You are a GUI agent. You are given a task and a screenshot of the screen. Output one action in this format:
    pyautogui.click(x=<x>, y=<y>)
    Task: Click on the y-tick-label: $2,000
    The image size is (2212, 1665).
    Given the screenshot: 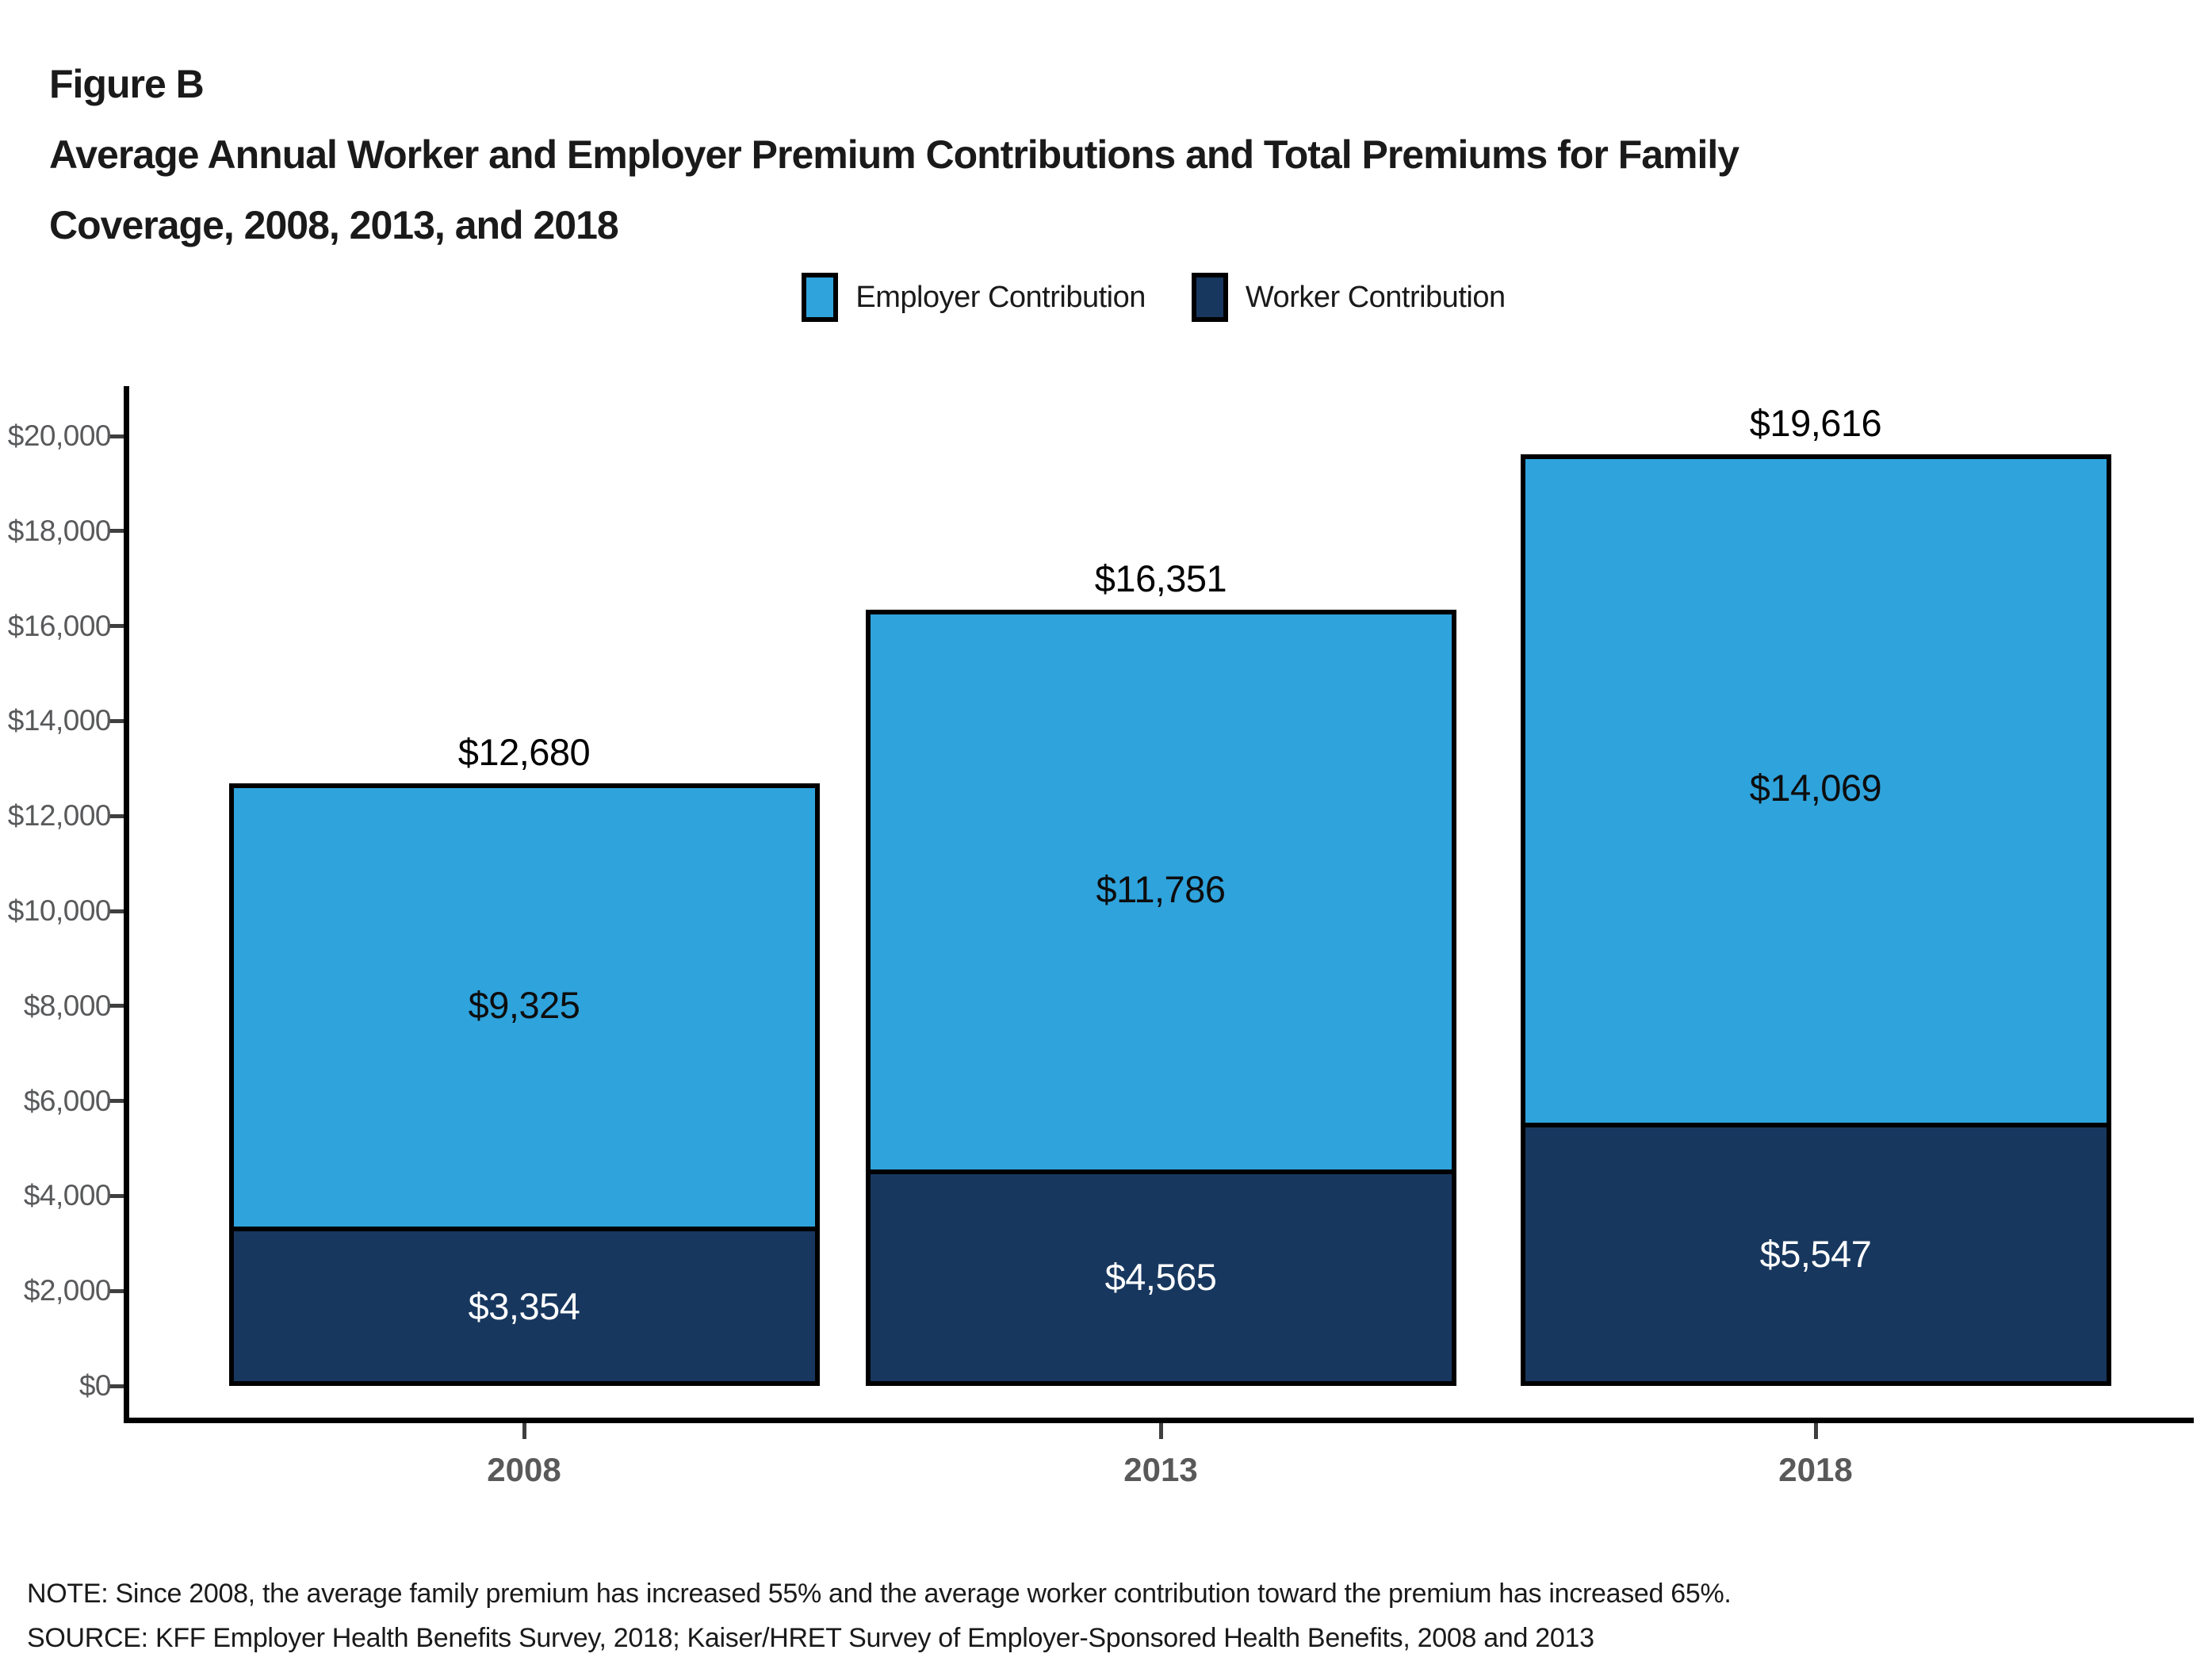 What is the action you would take?
    pyautogui.click(x=67, y=1290)
    